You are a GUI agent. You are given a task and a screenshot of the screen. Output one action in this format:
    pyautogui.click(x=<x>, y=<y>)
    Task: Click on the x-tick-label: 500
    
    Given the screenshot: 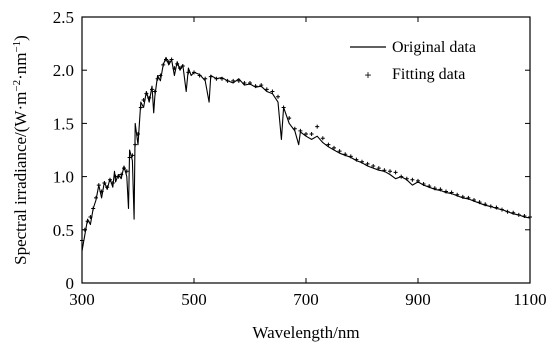 What is the action you would take?
    pyautogui.click(x=194, y=299)
    